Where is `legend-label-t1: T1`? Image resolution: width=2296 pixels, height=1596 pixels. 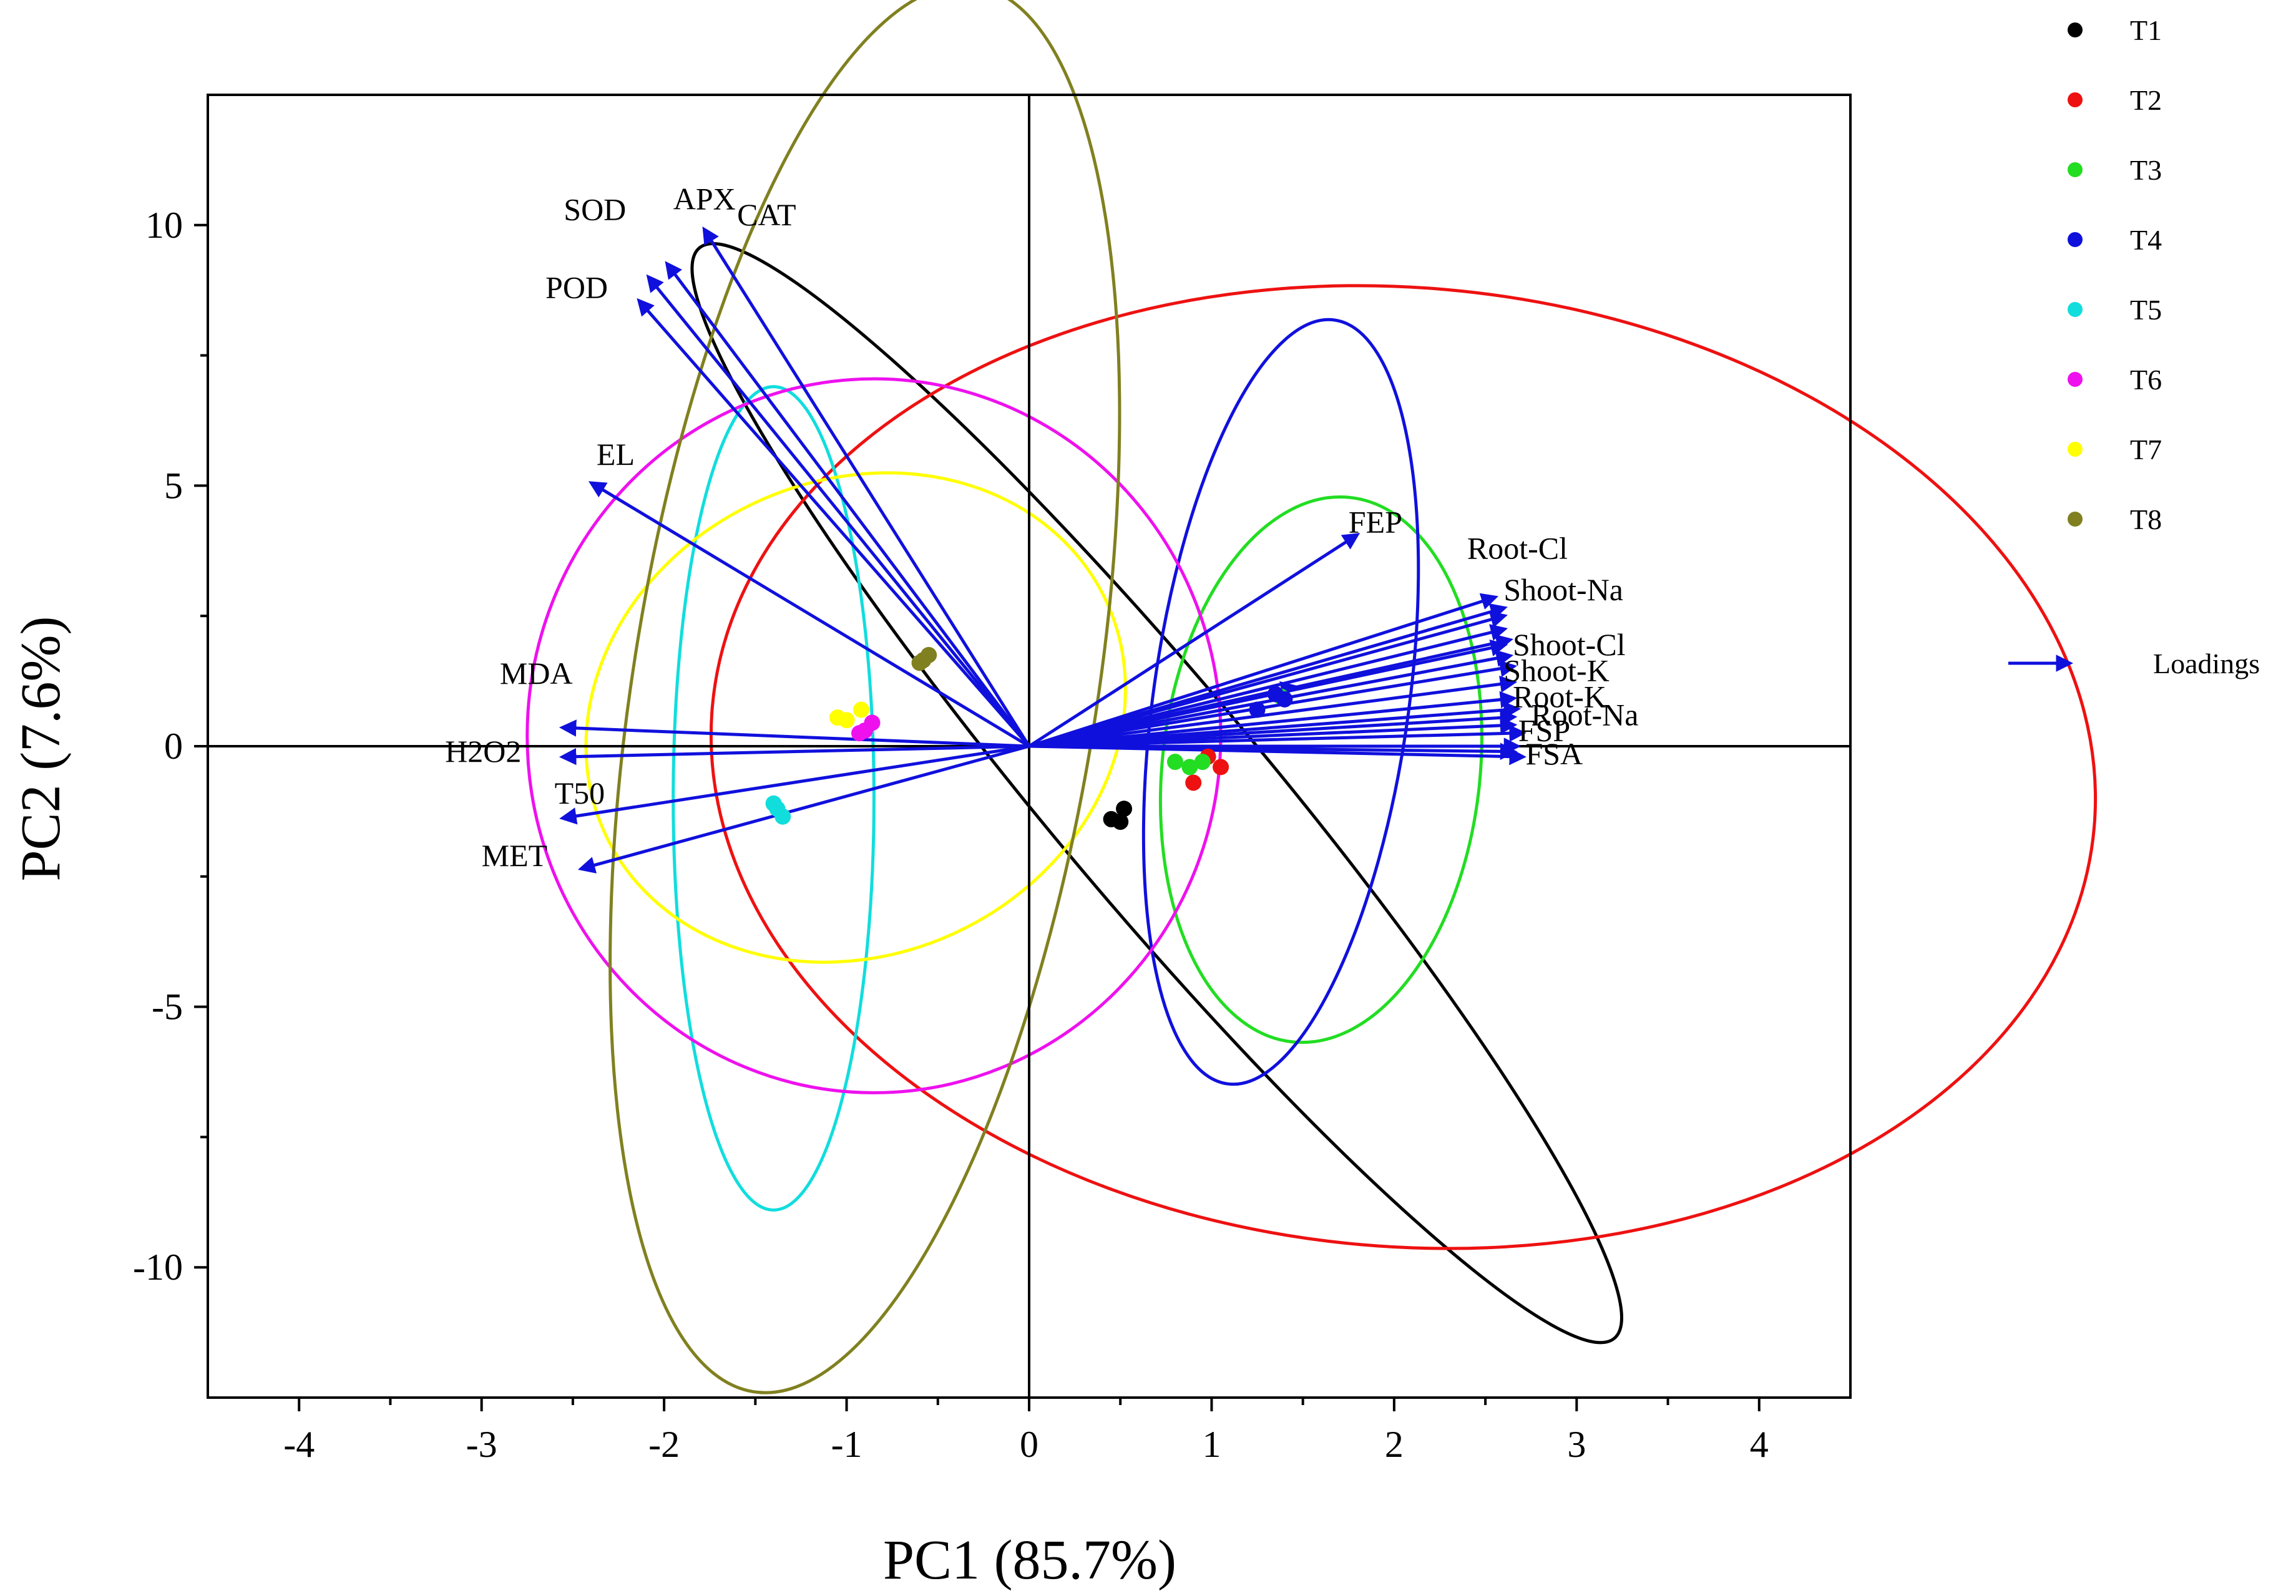
legend-label-t1: T1 is located at coordinates (2146, 30).